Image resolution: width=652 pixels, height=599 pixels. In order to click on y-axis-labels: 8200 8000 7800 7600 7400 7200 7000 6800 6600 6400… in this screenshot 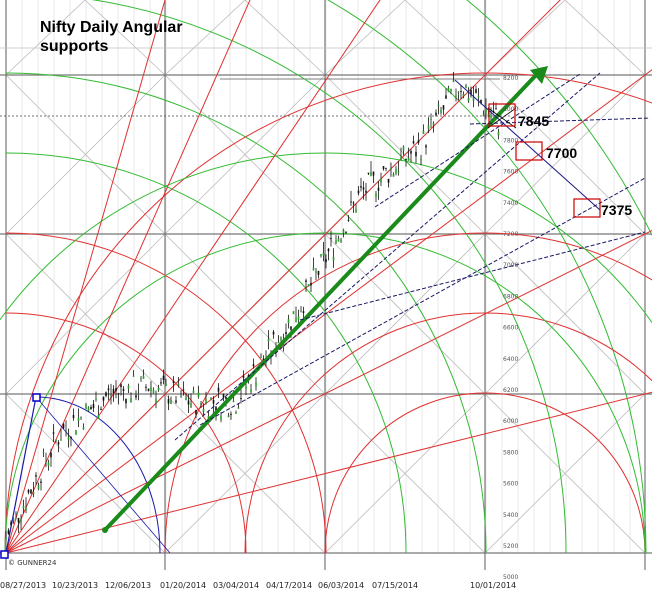, I will do `click(510, 328)`.